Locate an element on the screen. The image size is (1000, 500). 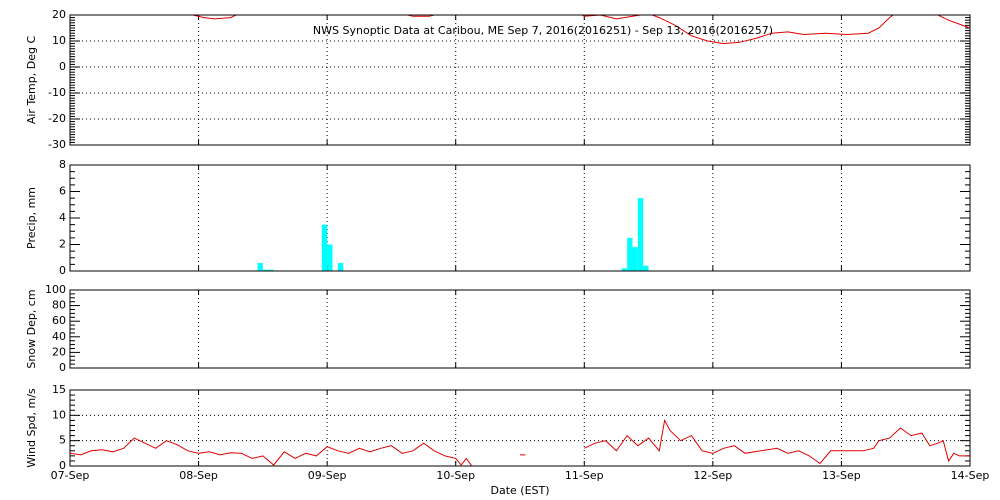
y-tick-label: 80 is located at coordinates (59, 305).